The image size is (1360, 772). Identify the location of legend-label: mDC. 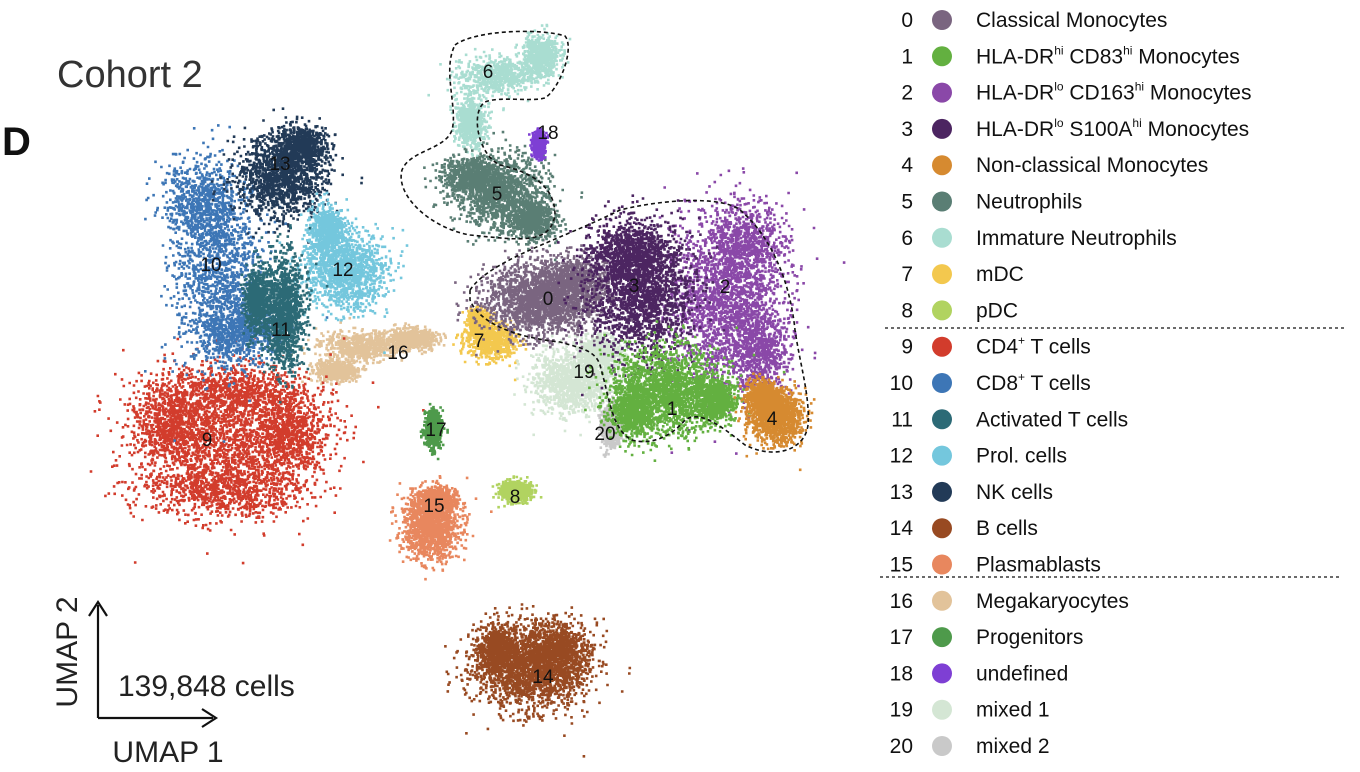
(1000, 274).